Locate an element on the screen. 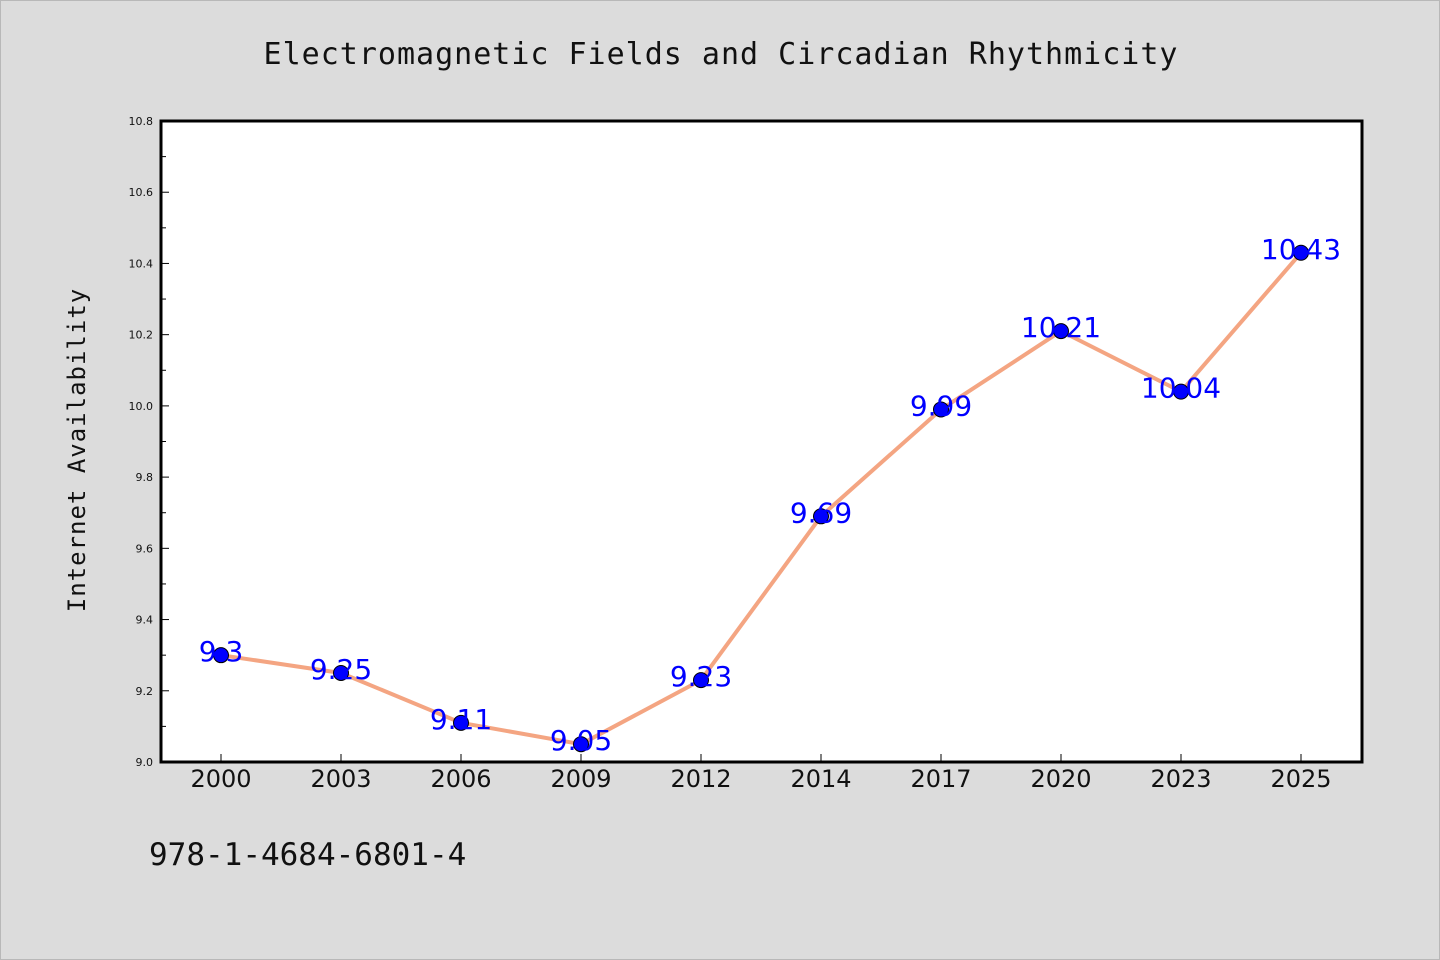 The height and width of the screenshot is (960, 1440). data-label: 9.3 is located at coordinates (221, 651).